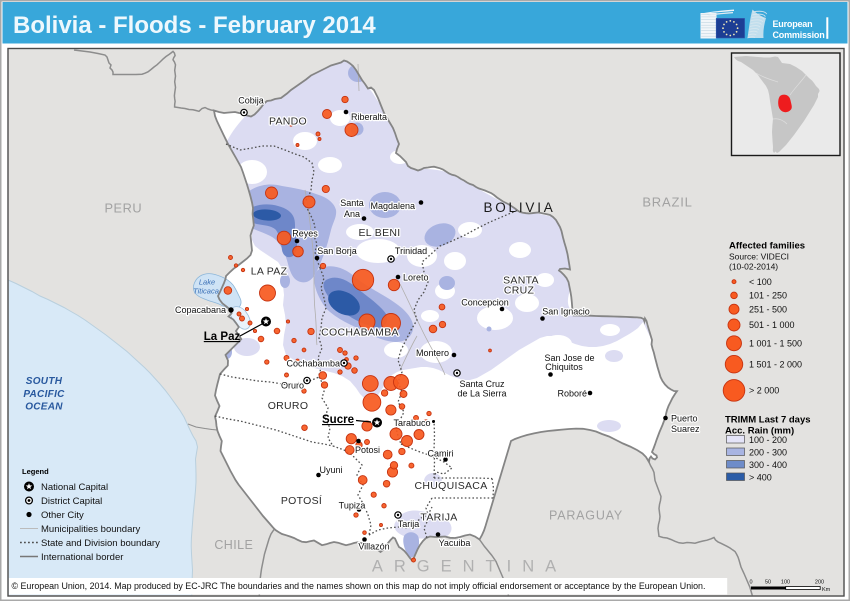  What do you see at coordinates (785, 583) in the screenshot?
I see `svg-text: 100` at bounding box center [785, 583].